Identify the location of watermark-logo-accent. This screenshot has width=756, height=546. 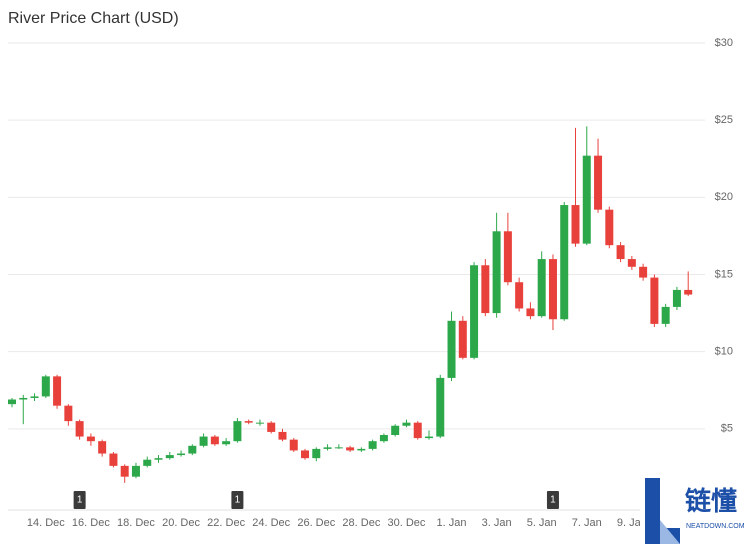
(670, 532).